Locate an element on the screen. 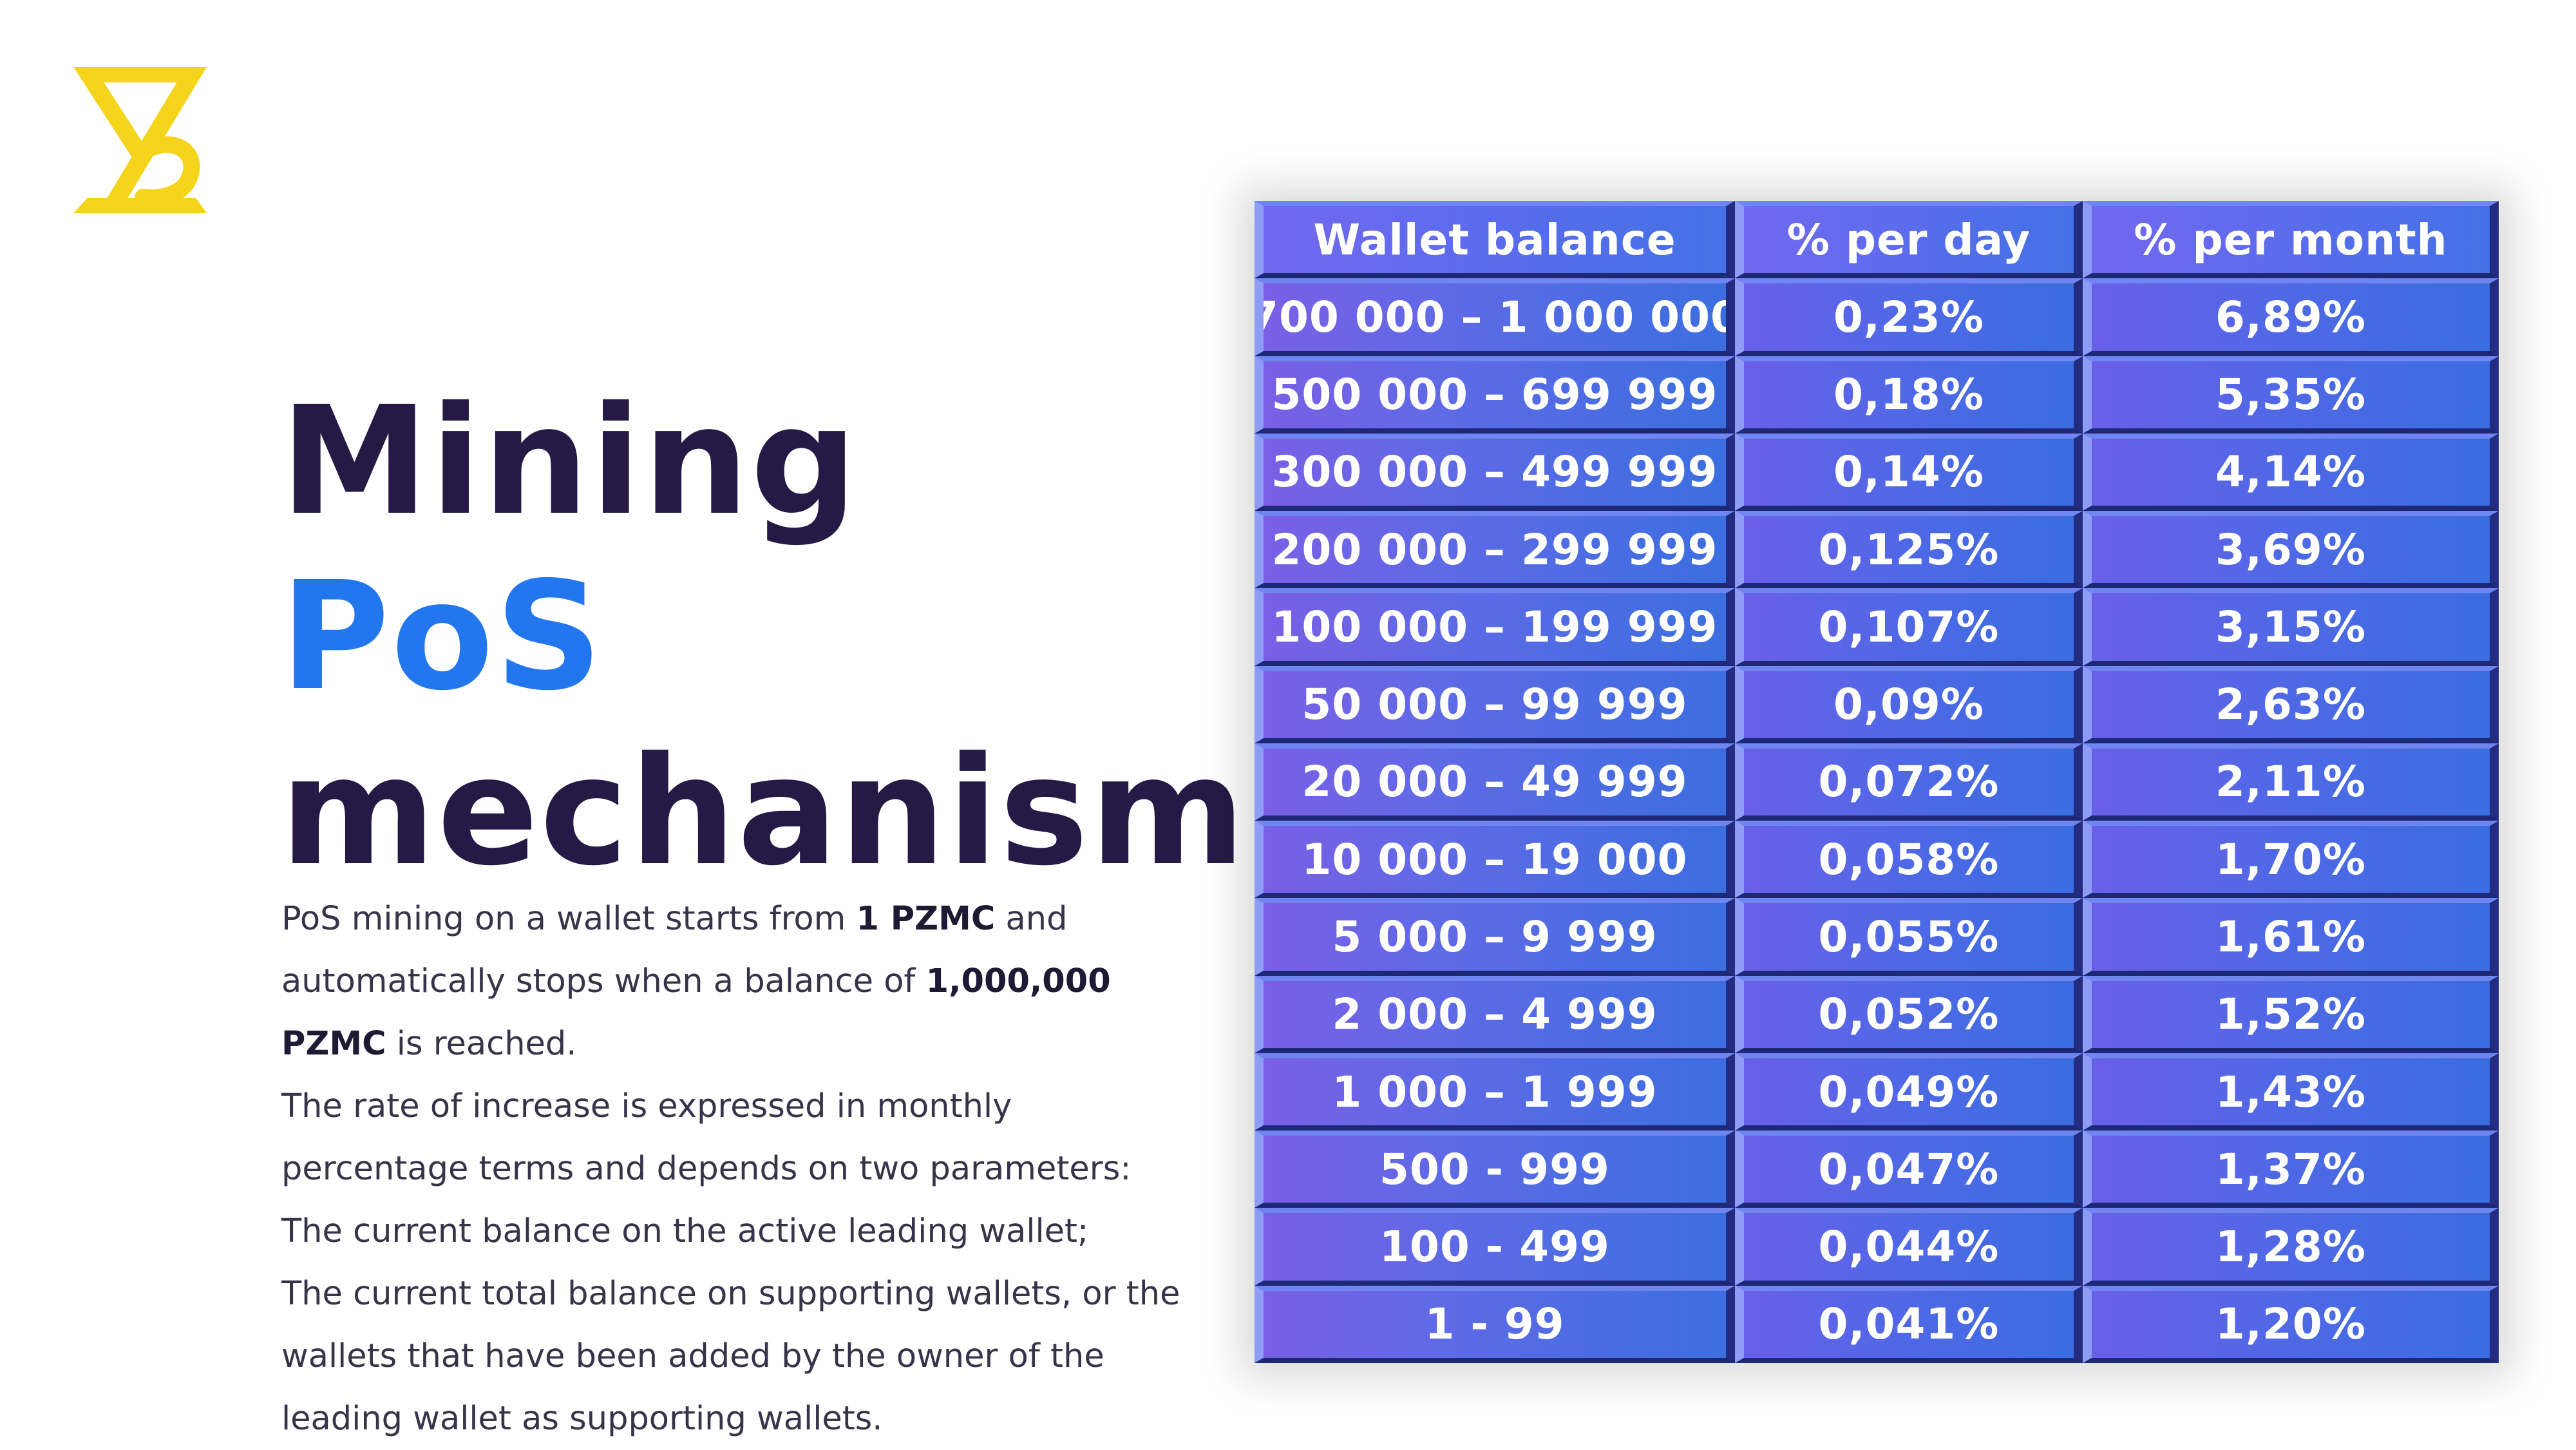  cell-percent-per-month: 2,63% is located at coordinates (2291, 704).